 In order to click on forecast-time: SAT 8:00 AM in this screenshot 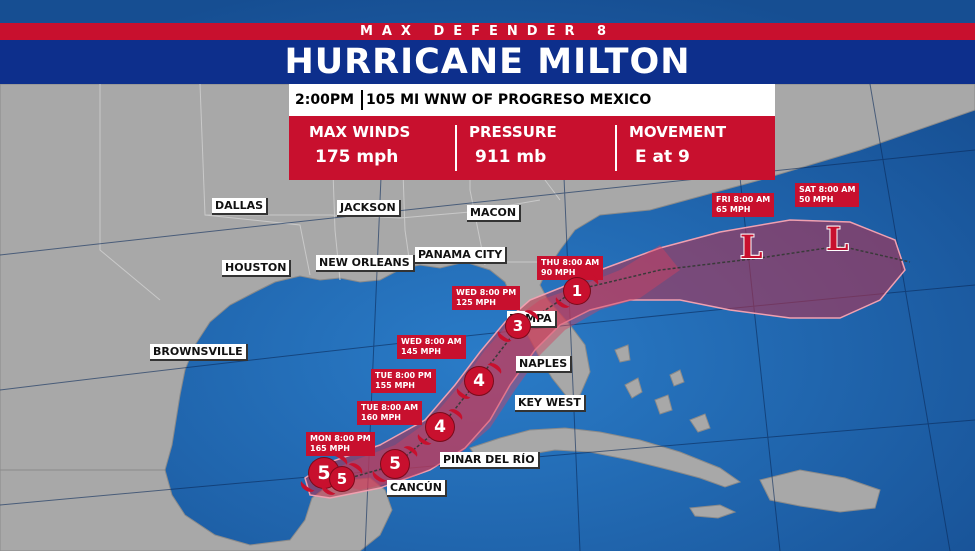, I will do `click(827, 189)`.